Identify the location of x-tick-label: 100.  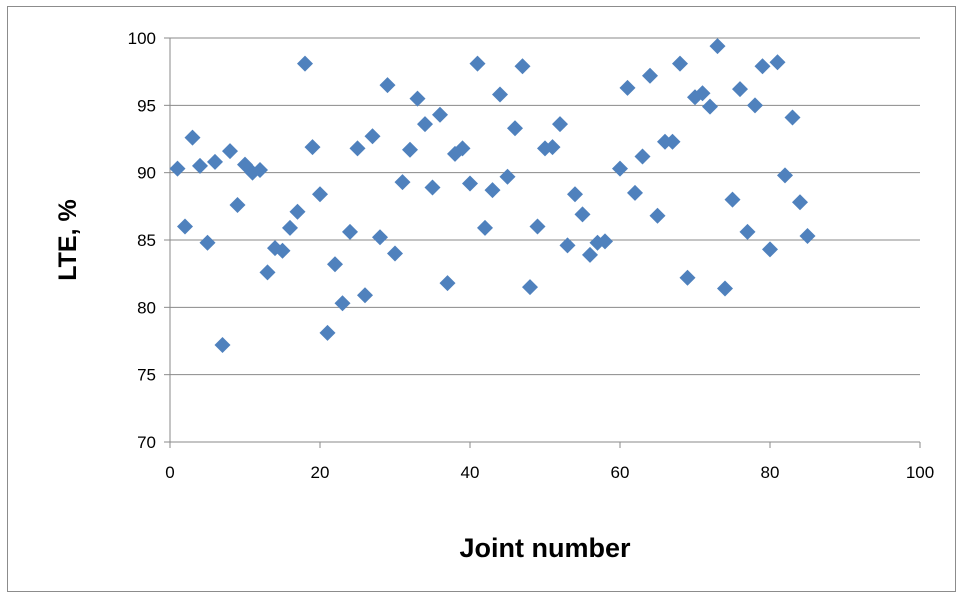
(920, 472).